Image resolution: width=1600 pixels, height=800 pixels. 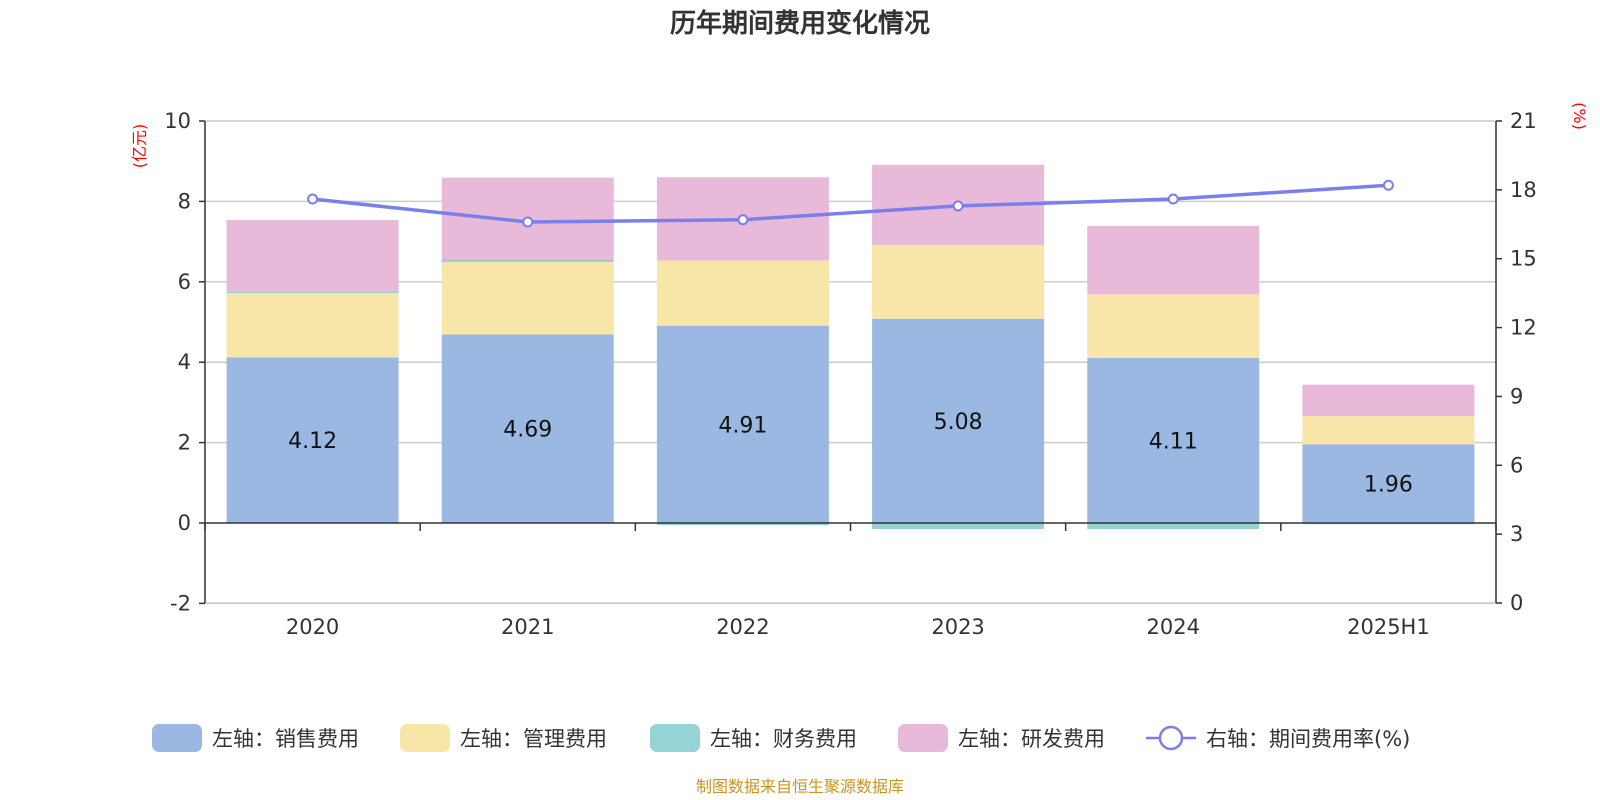 I want to click on sales-data-label: 5.08, so click(x=958, y=422).